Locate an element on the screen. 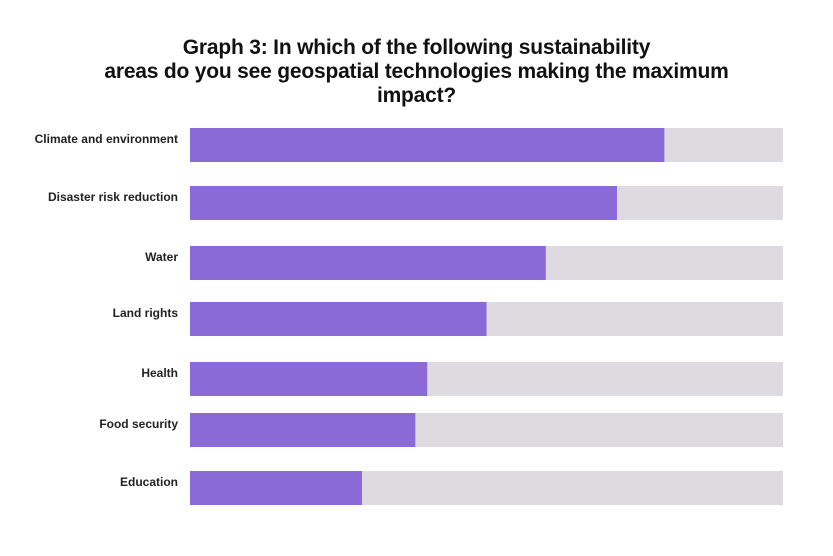 The width and height of the screenshot is (833, 556). category-label-education: Education is located at coordinates (149, 482).